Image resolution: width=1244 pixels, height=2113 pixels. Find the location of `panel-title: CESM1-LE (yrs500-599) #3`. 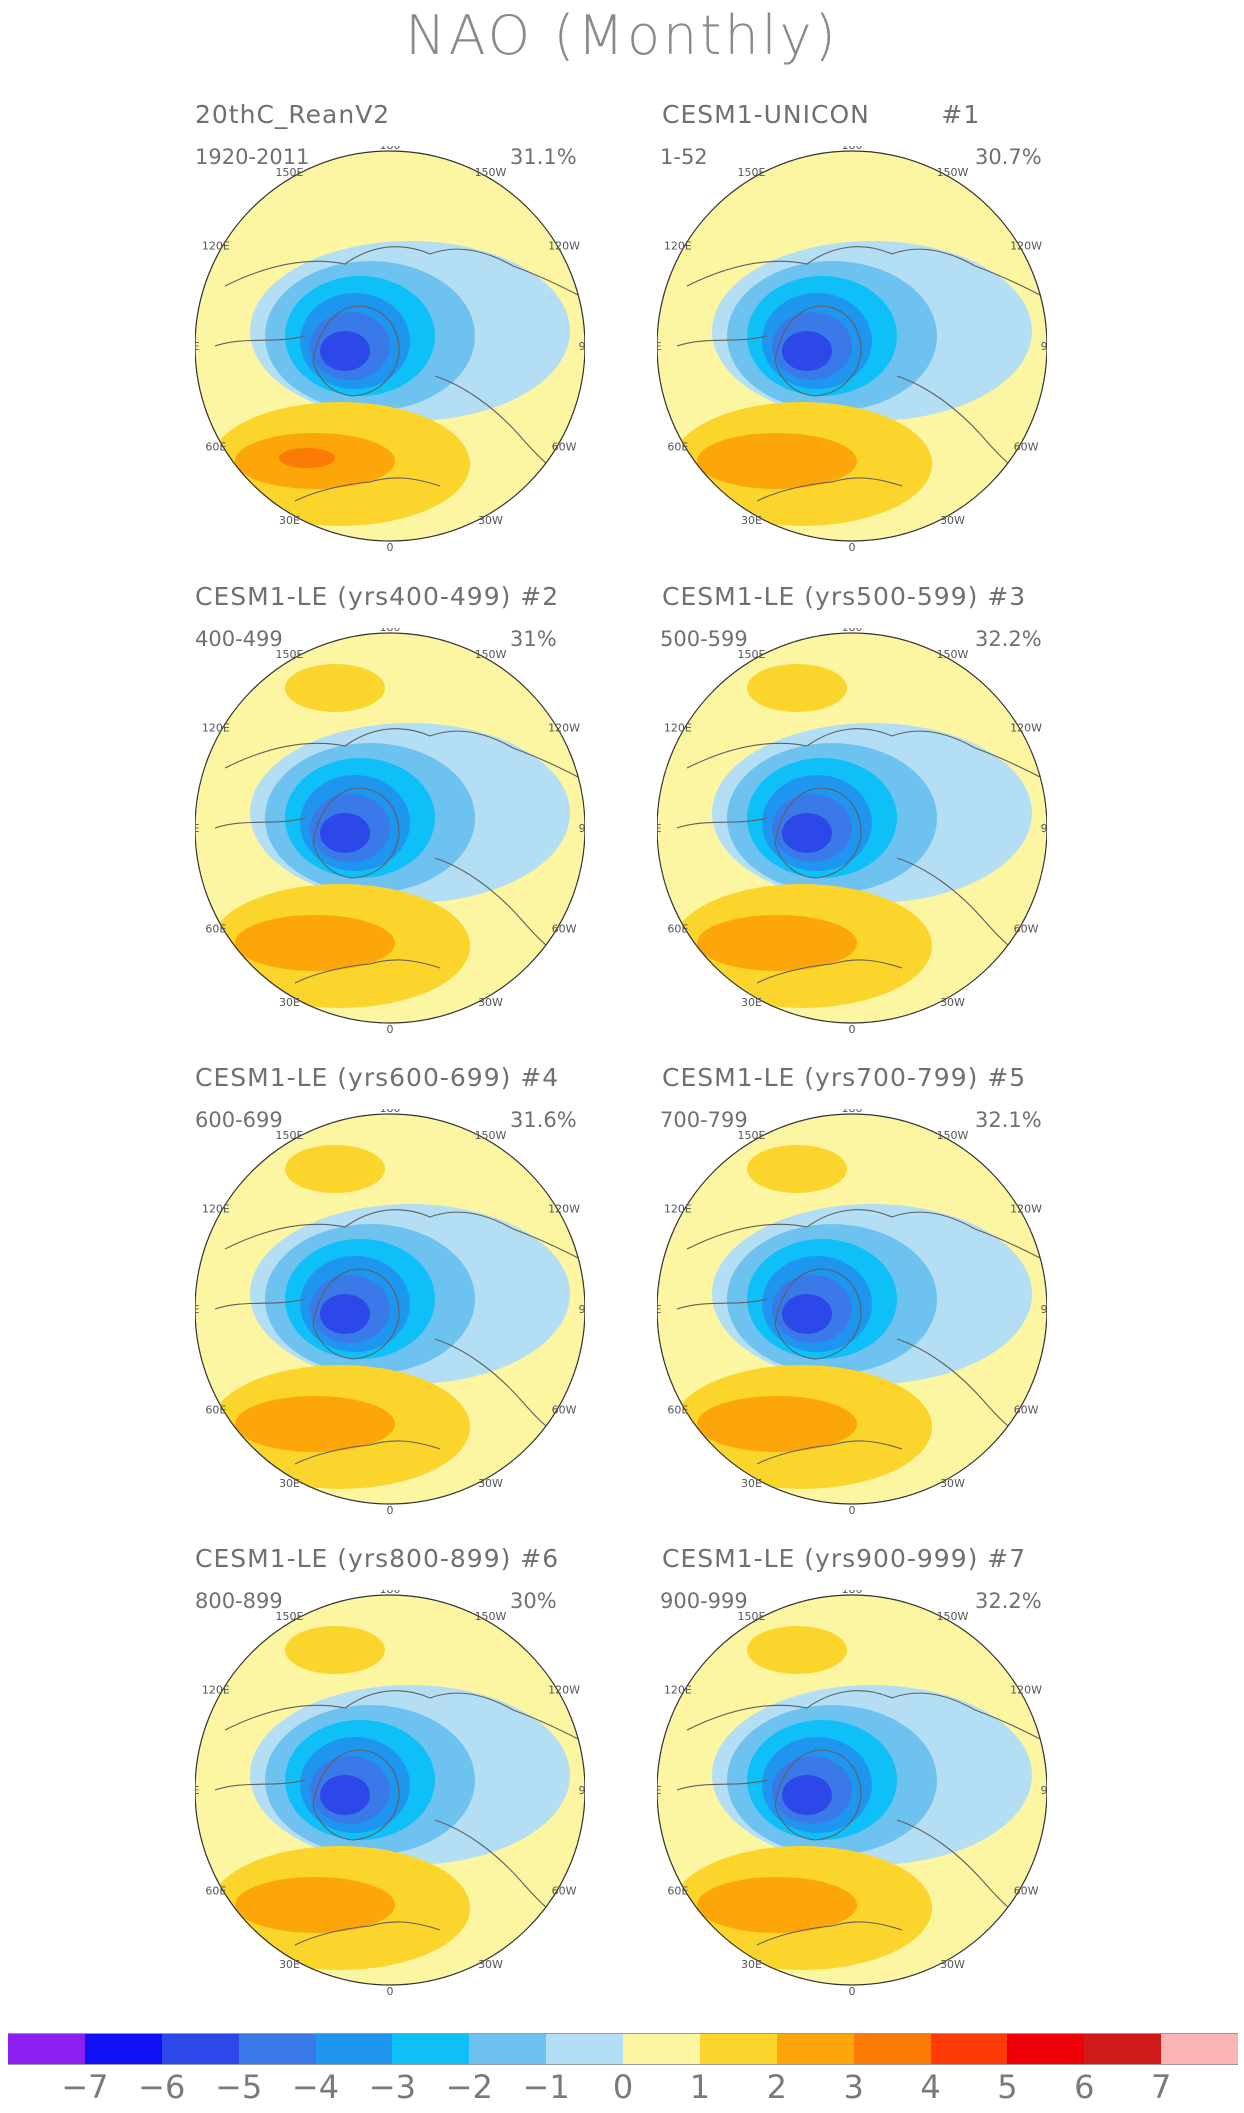

panel-title: CESM1-LE (yrs500-599) #3 is located at coordinates (844, 596).